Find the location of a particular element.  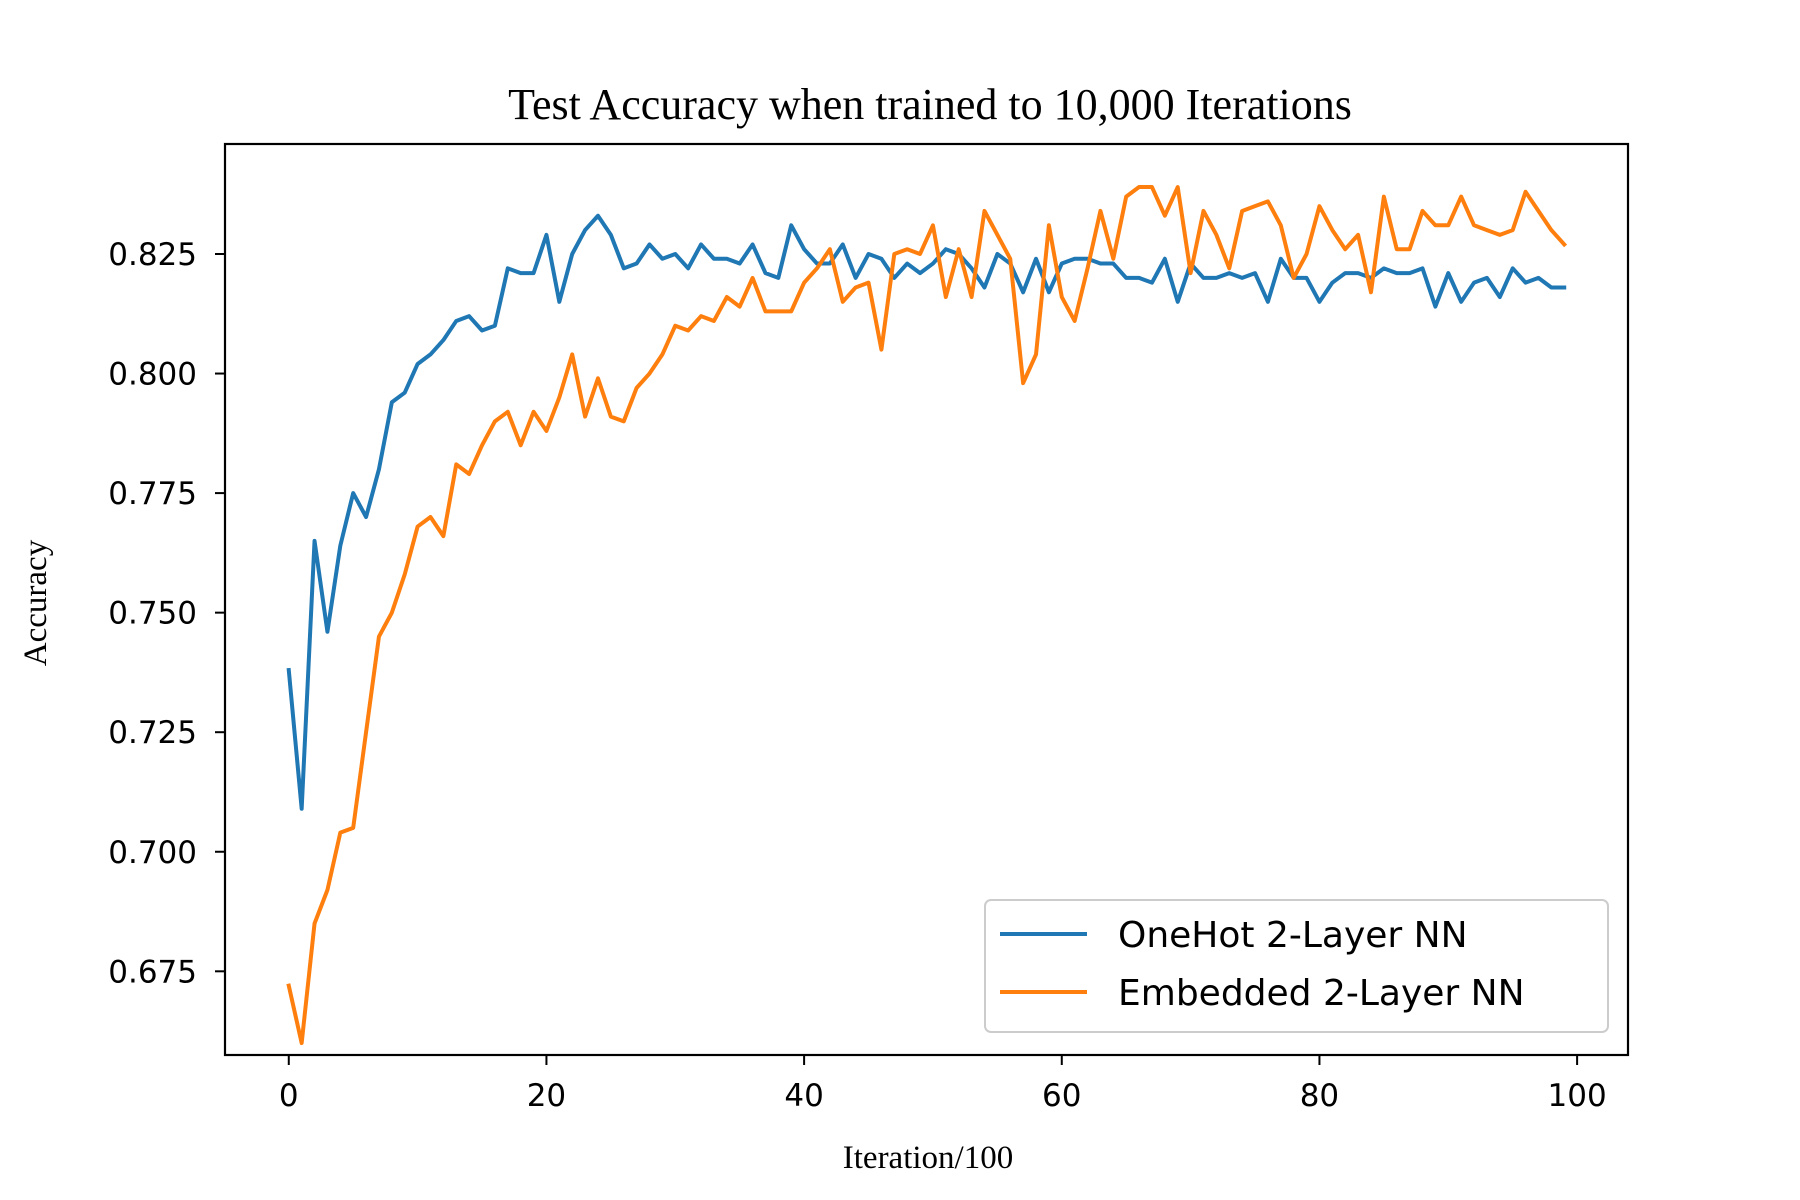

y-tick-label: 0.775 is located at coordinates (152, 494).